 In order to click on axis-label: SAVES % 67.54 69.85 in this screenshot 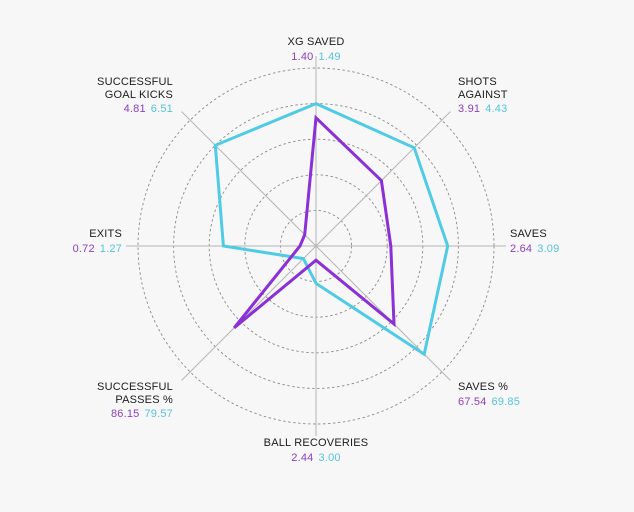, I will do `click(489, 394)`.